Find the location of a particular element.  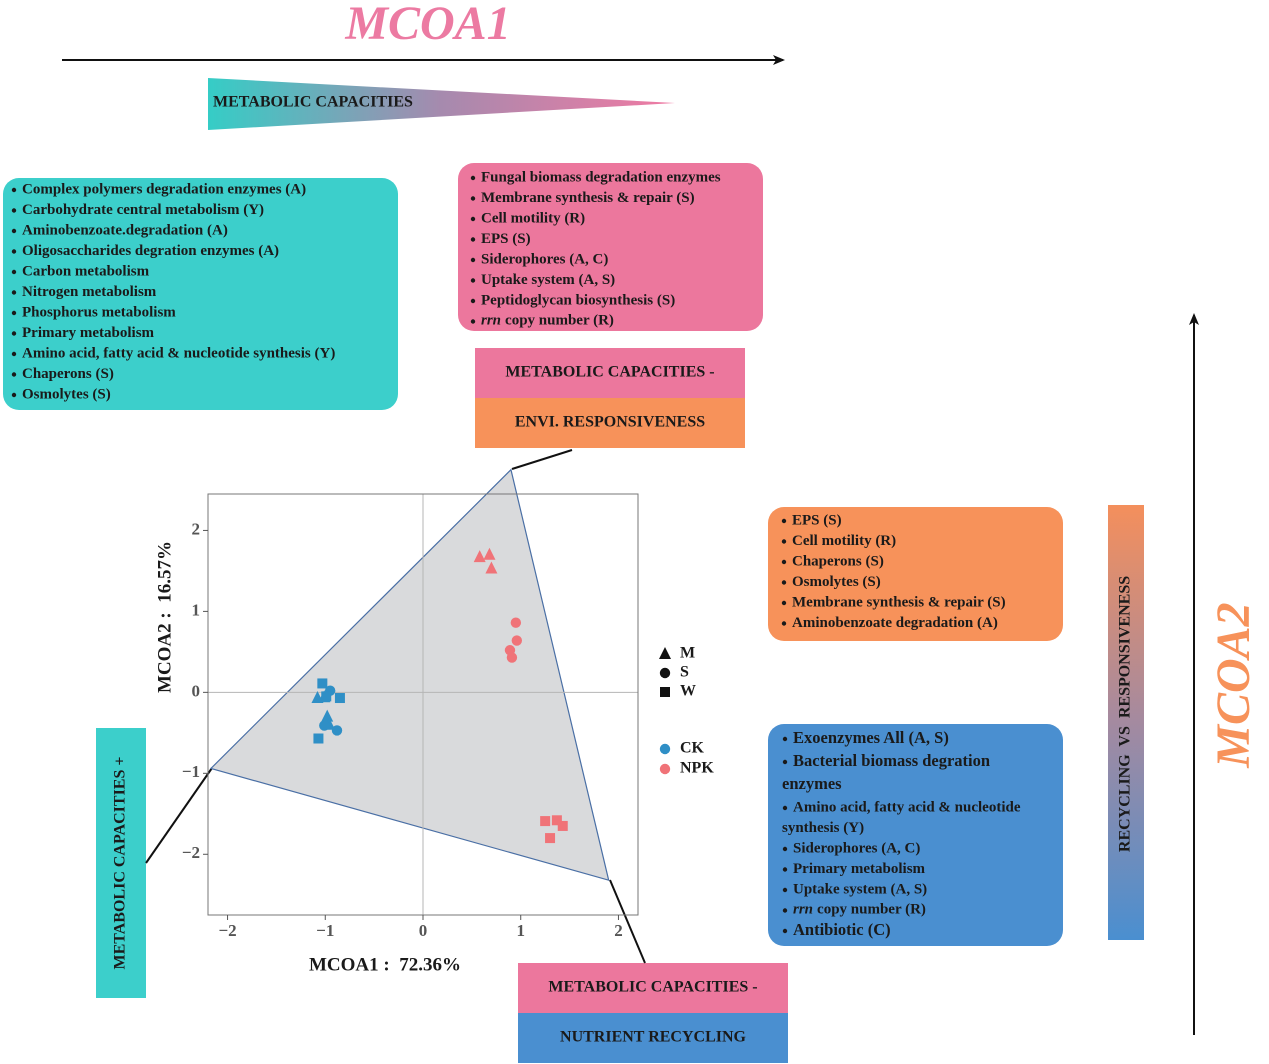

list-item: Exoenzymes All (A, S) is located at coordinates (871, 737).